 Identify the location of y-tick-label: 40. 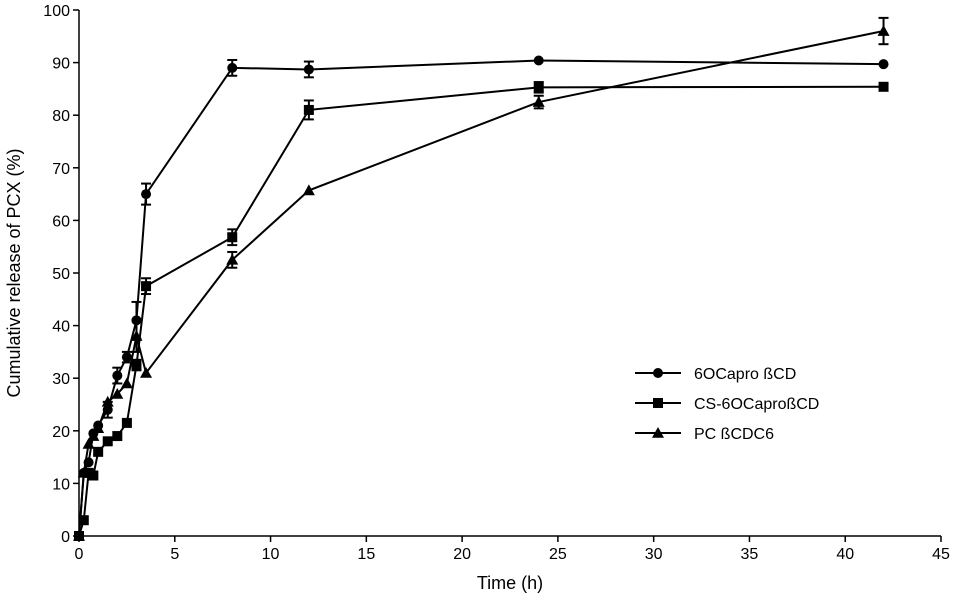
(61, 327).